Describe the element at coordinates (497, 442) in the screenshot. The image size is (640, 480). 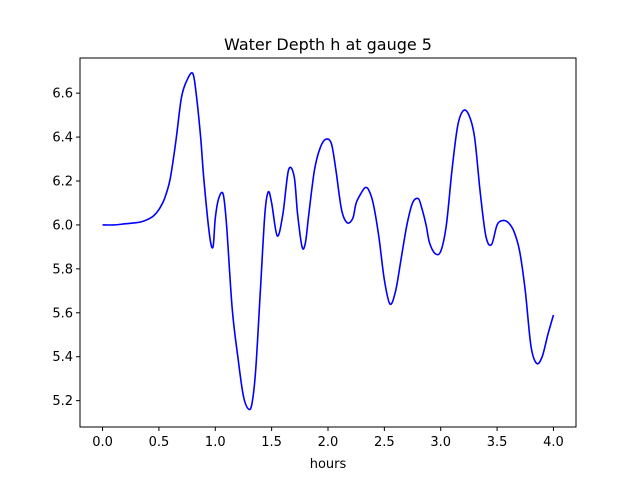
I see `x-tick-label: 3.5` at that location.